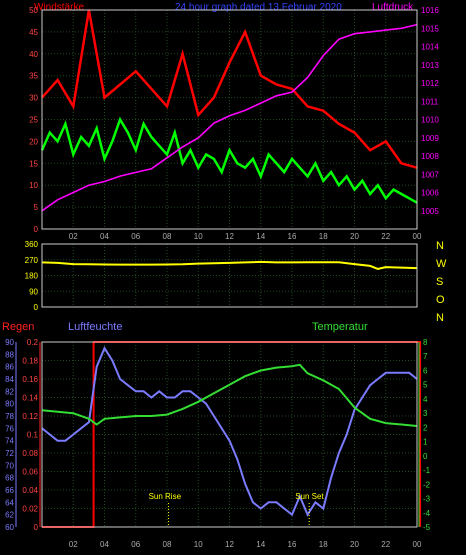 Image resolution: width=466 pixels, height=555 pixels. What do you see at coordinates (33, 32) in the screenshot?
I see `wind-y-tick: 45` at bounding box center [33, 32].